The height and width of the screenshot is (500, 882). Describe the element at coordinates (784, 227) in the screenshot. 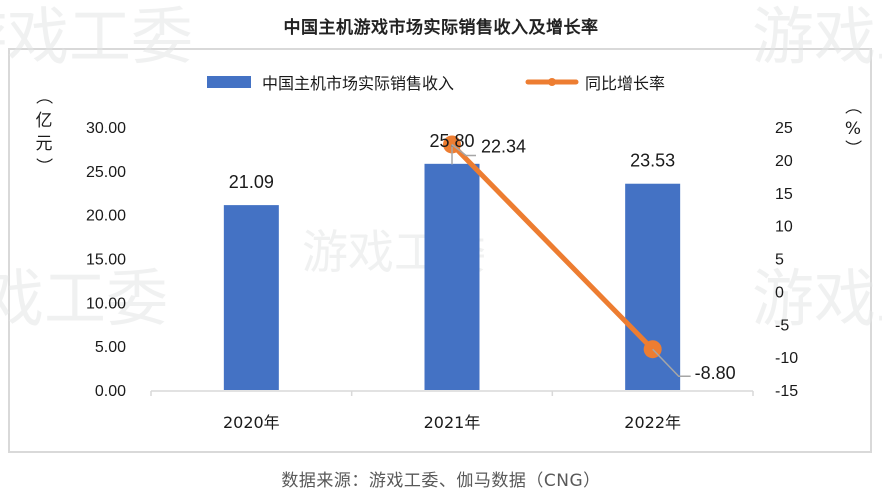

I see `right-axis-tick: 10` at that location.